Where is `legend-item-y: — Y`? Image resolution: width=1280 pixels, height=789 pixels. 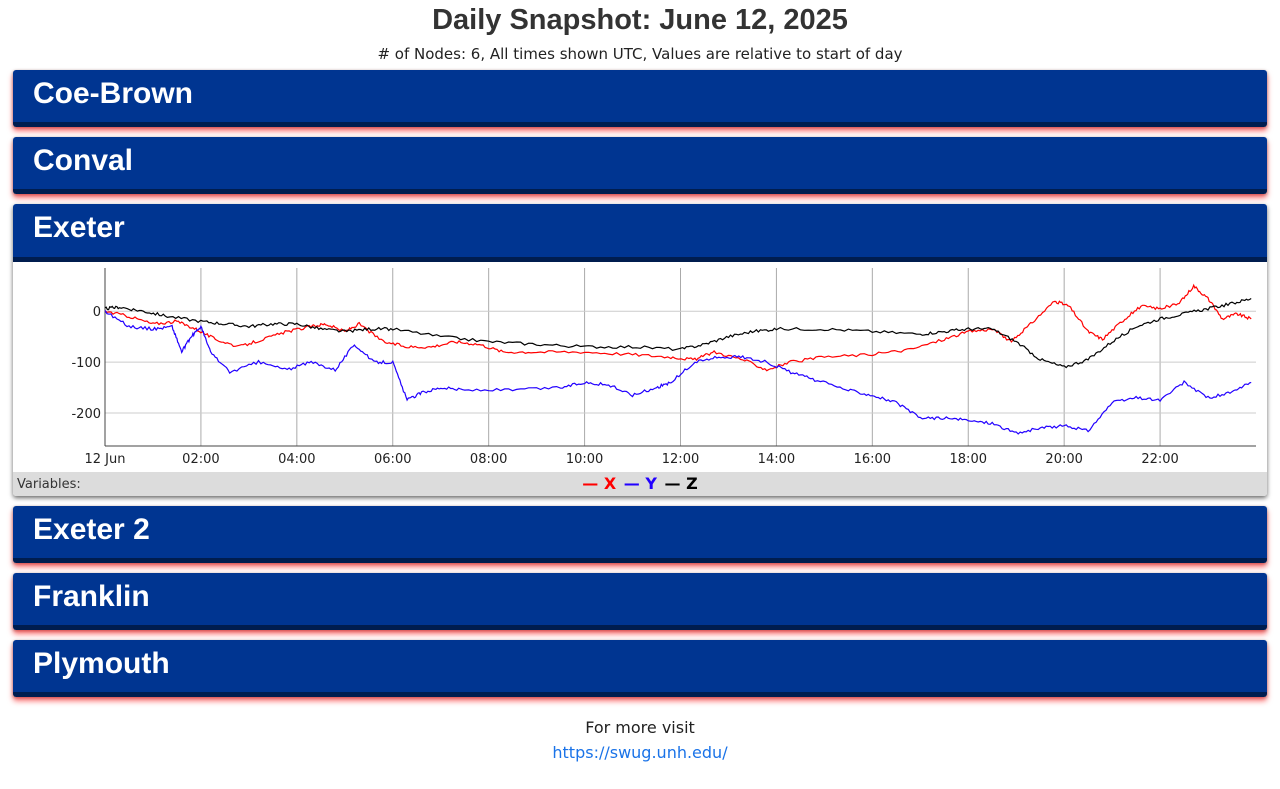
legend-item-y: — Y is located at coordinates (640, 483).